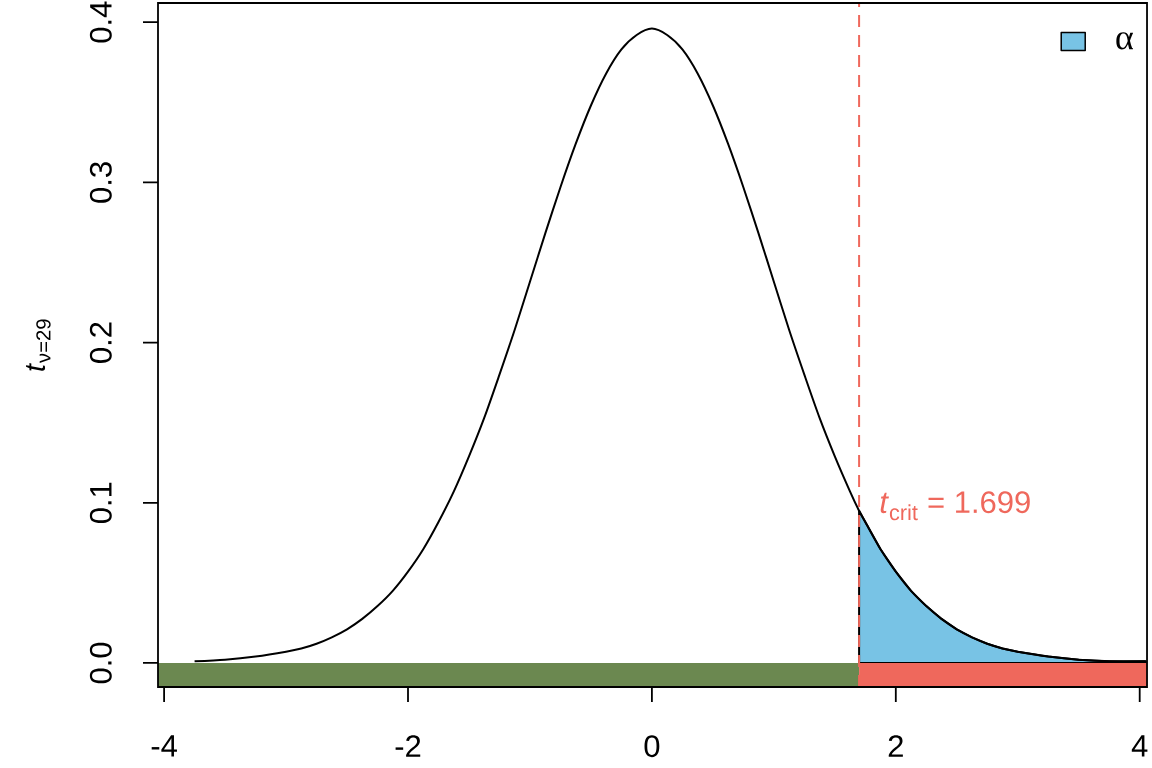 Image resolution: width=1152 pixels, height=768 pixels. Describe the element at coordinates (100, 22) in the screenshot. I see `y-tick-label: 0.4` at that location.